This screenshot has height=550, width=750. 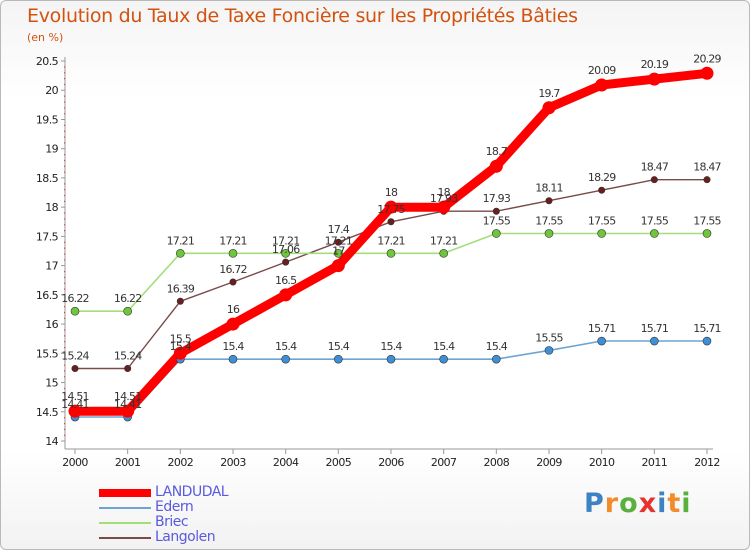 What do you see at coordinates (391, 192) in the screenshot?
I see `data-label: 18` at bounding box center [391, 192].